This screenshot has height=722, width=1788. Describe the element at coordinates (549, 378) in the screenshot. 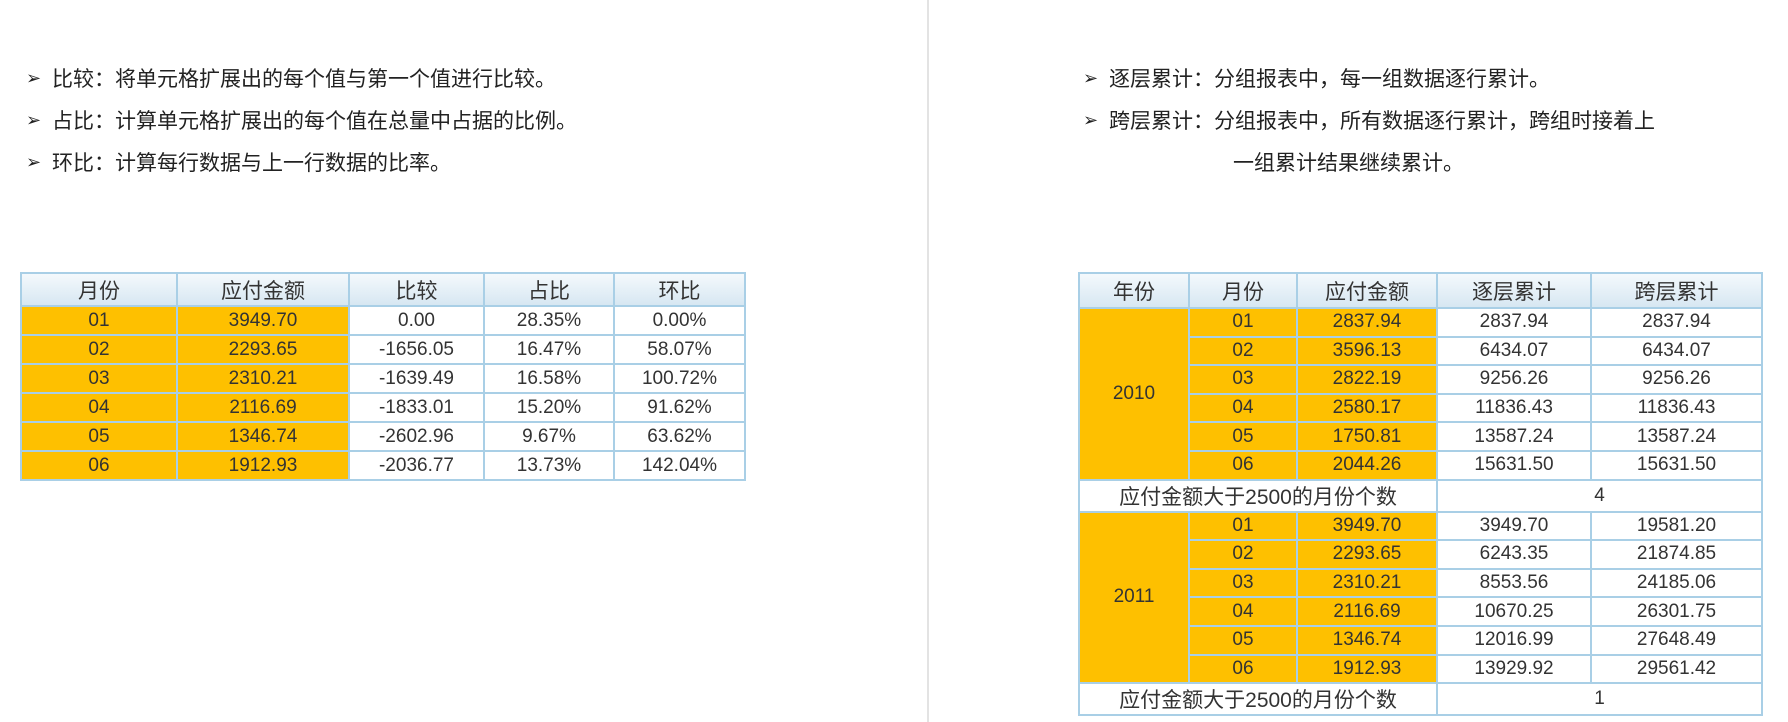

I see `proportion-cell: 16.58%` at that location.